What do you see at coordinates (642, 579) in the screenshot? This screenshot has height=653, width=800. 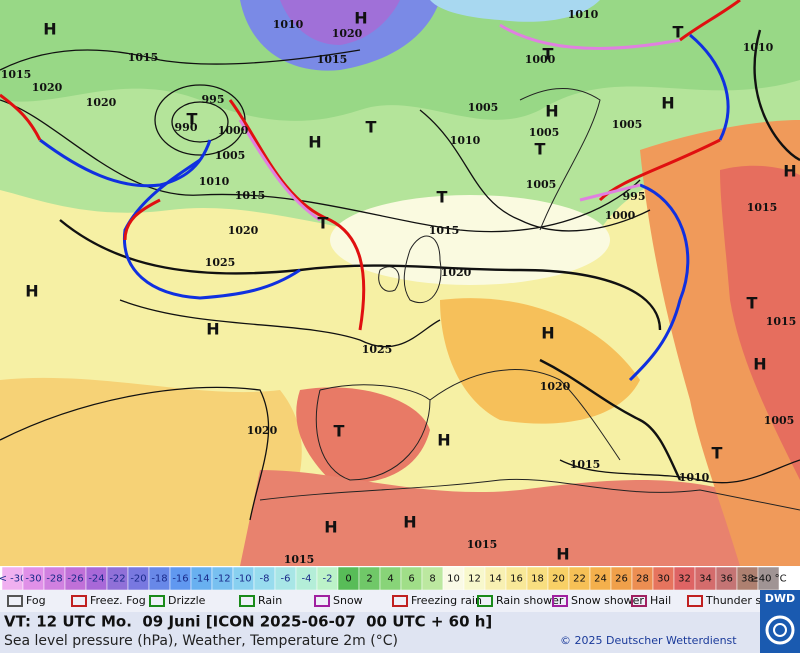 I see `colorbar-label: 28` at bounding box center [642, 579].